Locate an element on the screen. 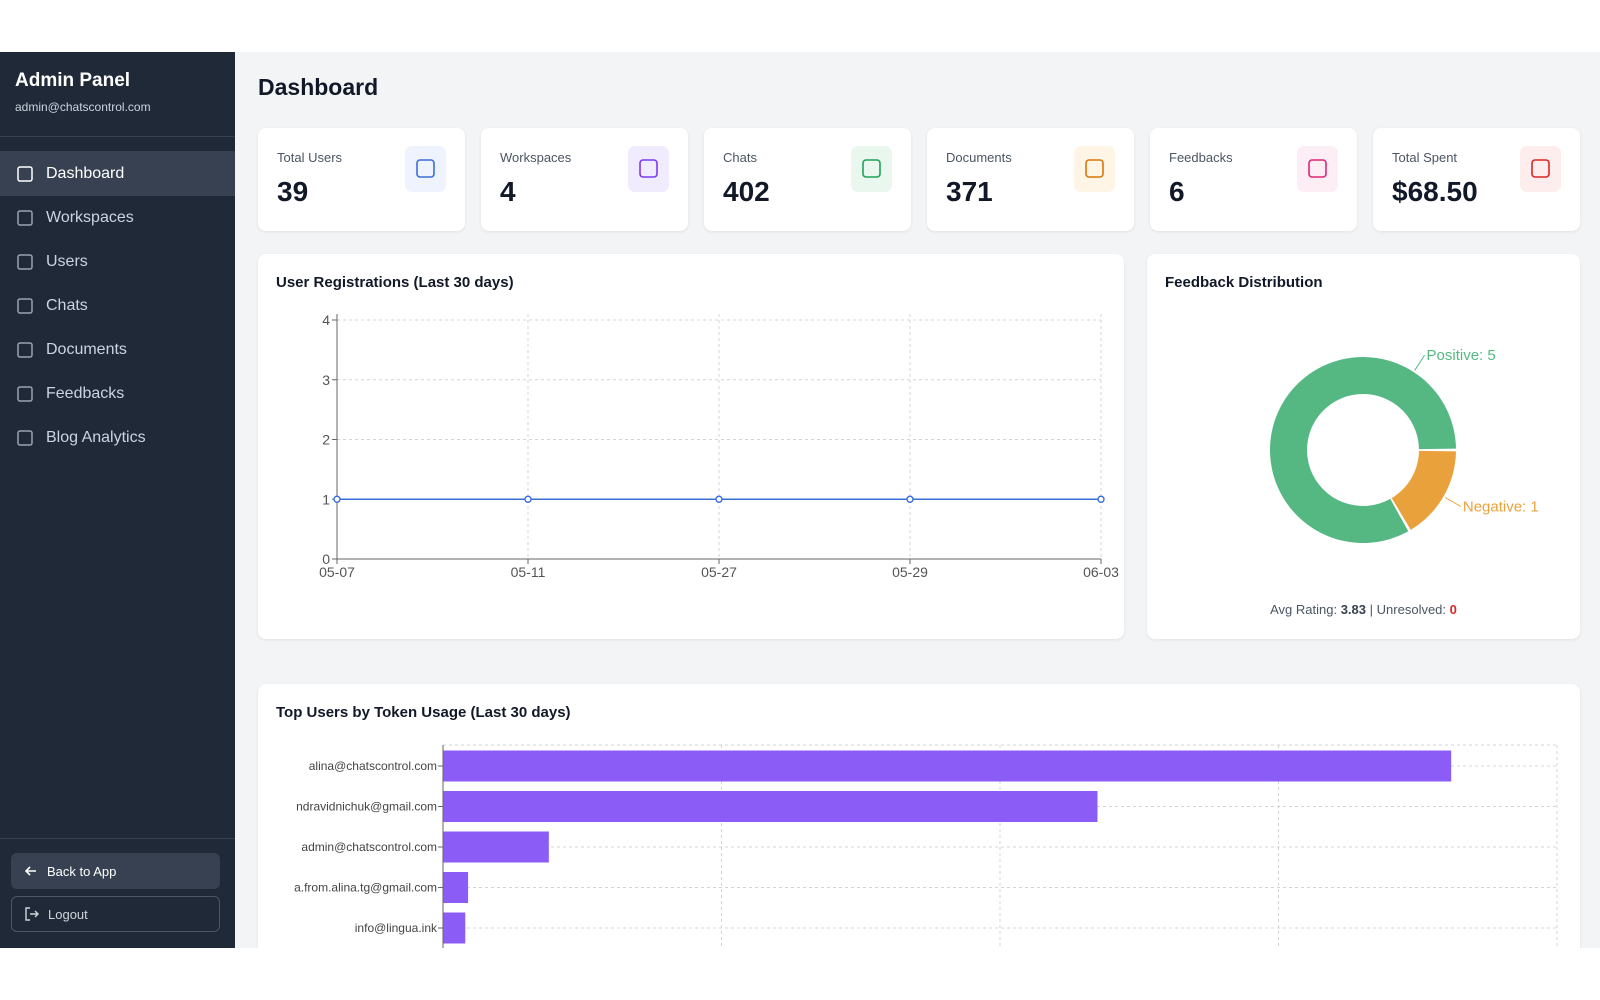  stat-card: Workspaces 4 is located at coordinates (584, 179).